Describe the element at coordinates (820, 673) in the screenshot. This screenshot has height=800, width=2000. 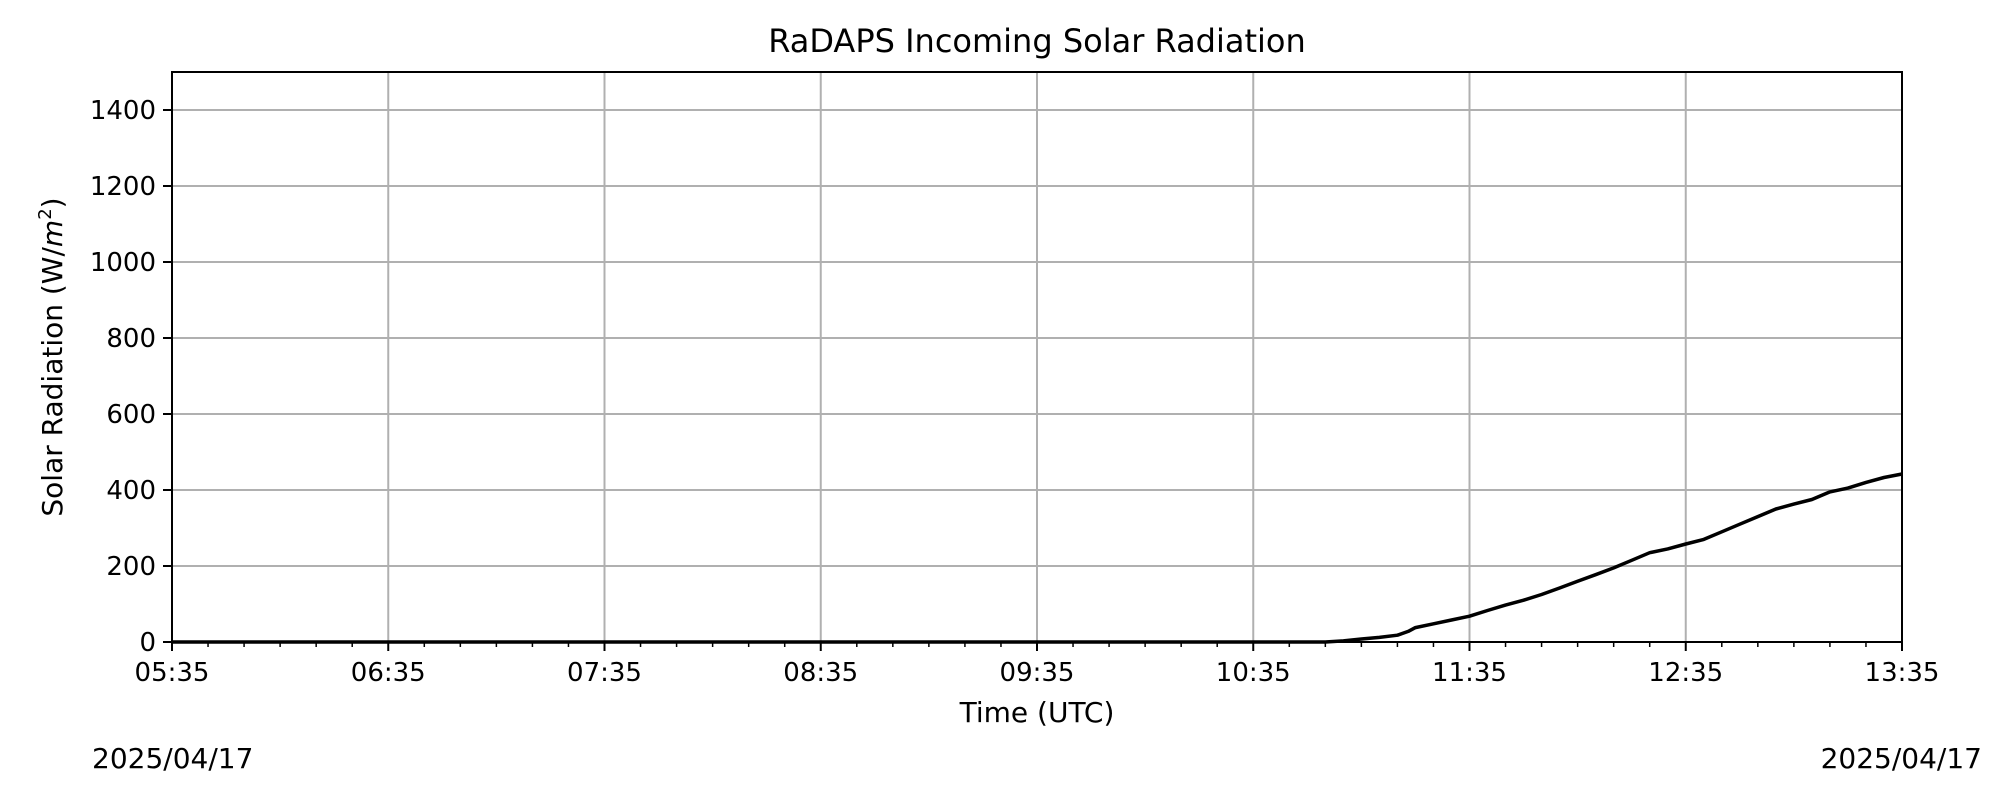
I see `x-tick-label: 08:35` at that location.